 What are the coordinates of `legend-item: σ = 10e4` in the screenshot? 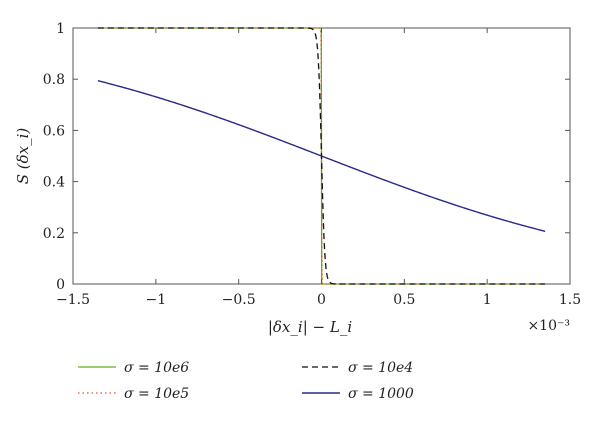 It's located at (357, 368).